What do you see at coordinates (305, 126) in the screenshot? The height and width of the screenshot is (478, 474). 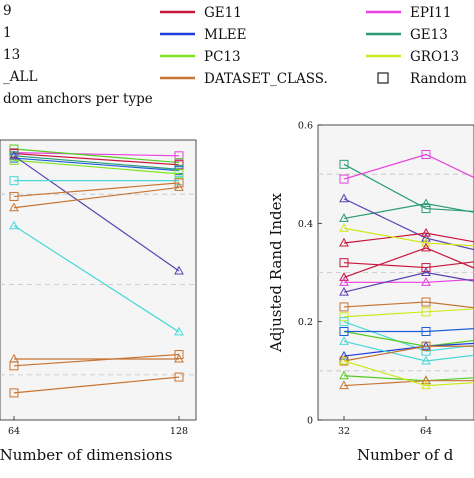 I see `y-tick-label-1-3: 0.6` at bounding box center [305, 126].